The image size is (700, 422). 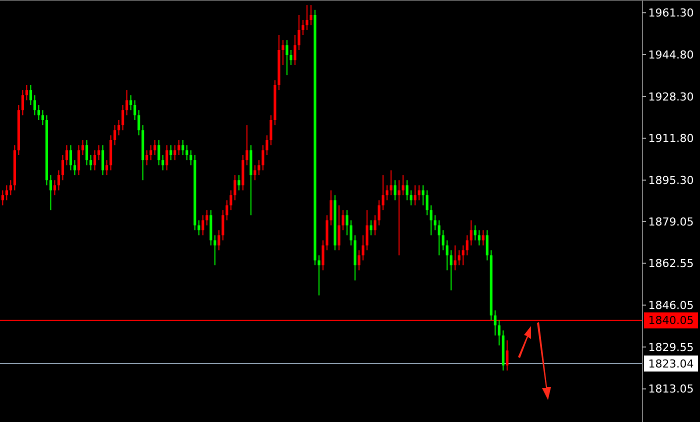 I want to click on y-tick-label: 1879.05, so click(x=671, y=221).